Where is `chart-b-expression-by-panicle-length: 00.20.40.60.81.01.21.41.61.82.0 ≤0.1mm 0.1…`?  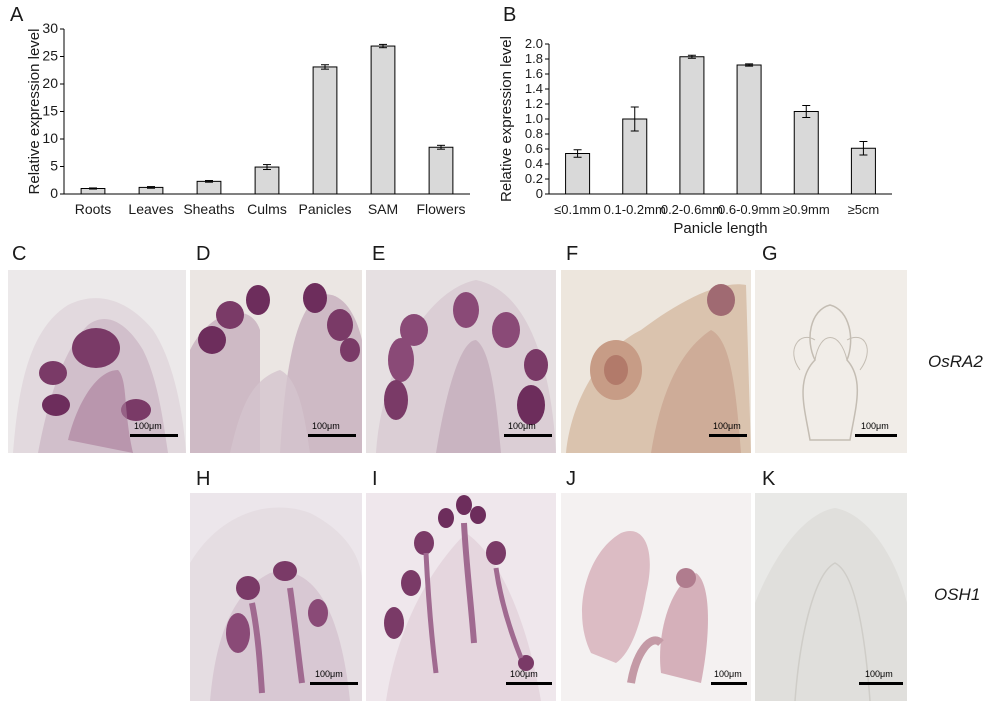
chart-b-expression-by-panicle-length: 00.20.40.60.81.01.21.41.61.82.0 ≤0.1mm 0.1… is located at coordinates (695, 136).